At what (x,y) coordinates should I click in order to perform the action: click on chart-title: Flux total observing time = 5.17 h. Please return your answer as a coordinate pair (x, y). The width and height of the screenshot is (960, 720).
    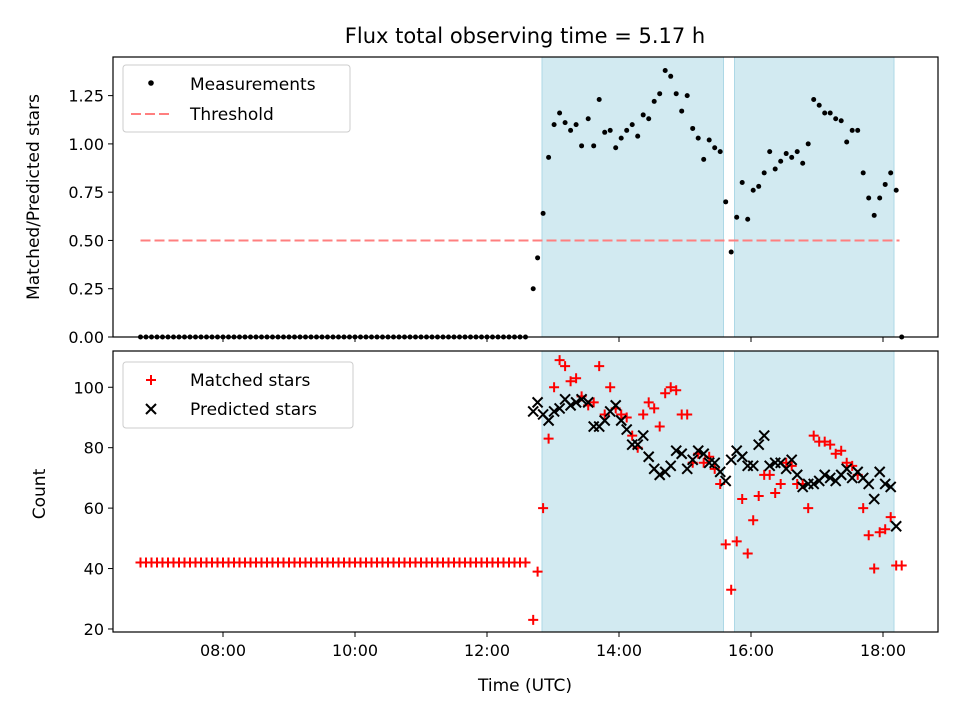
    Looking at the image, I should click on (525, 36).